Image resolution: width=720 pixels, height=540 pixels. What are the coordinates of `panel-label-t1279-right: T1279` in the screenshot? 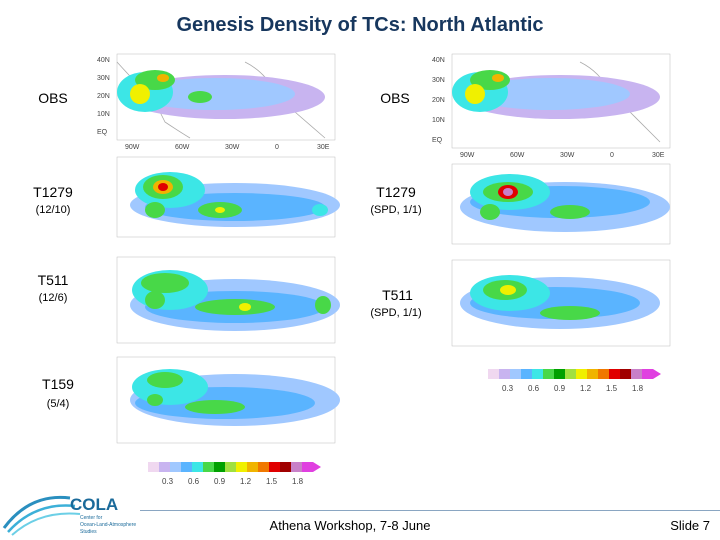 It's located at (396, 192).